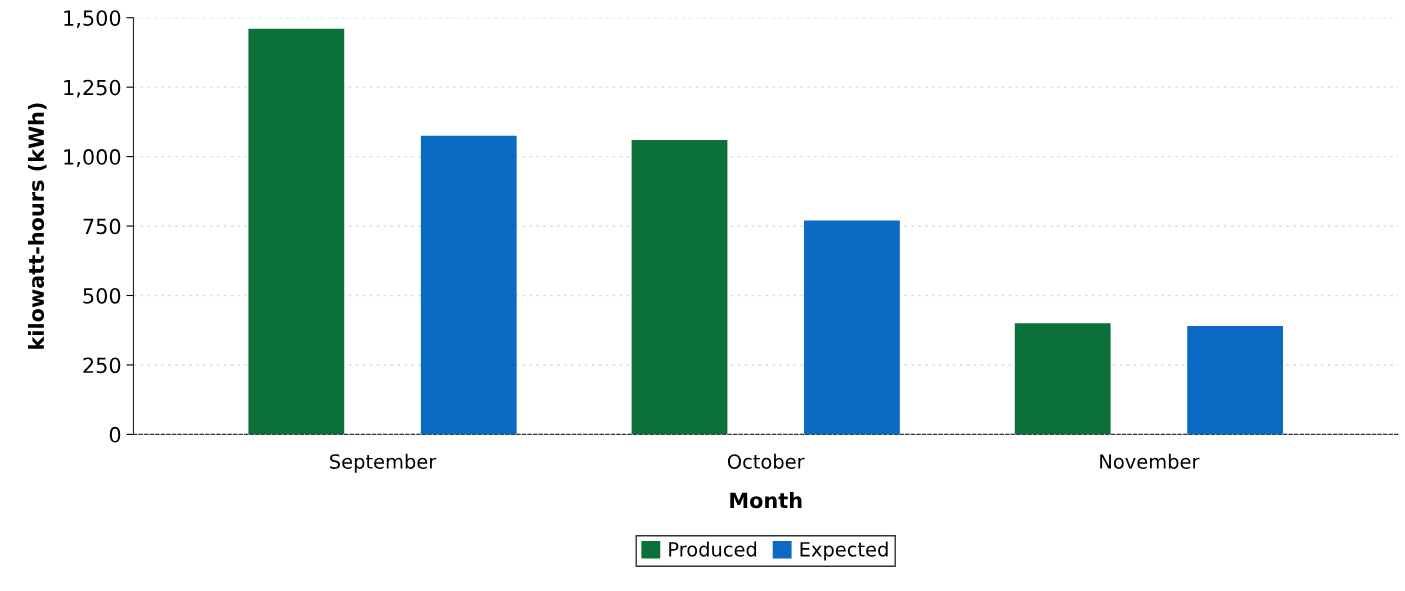 The height and width of the screenshot is (591, 1405). What do you see at coordinates (115, 434) in the screenshot?
I see `y-tick-label: 0` at bounding box center [115, 434].